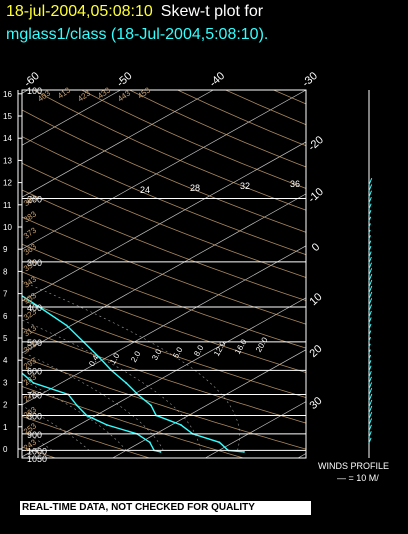 This screenshot has width=408, height=534. Describe the element at coordinates (165, 508) in the screenshot. I see `quality-notice: REAL-TIME DATA, NOT CHECKED FOR QUALITY` at that location.